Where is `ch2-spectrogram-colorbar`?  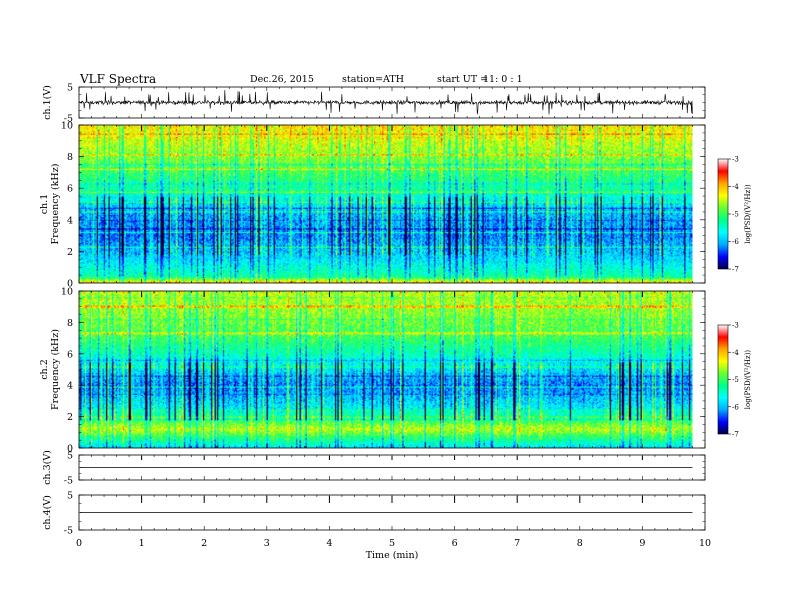
ch2-spectrogram-colorbar is located at coordinates (723, 379).